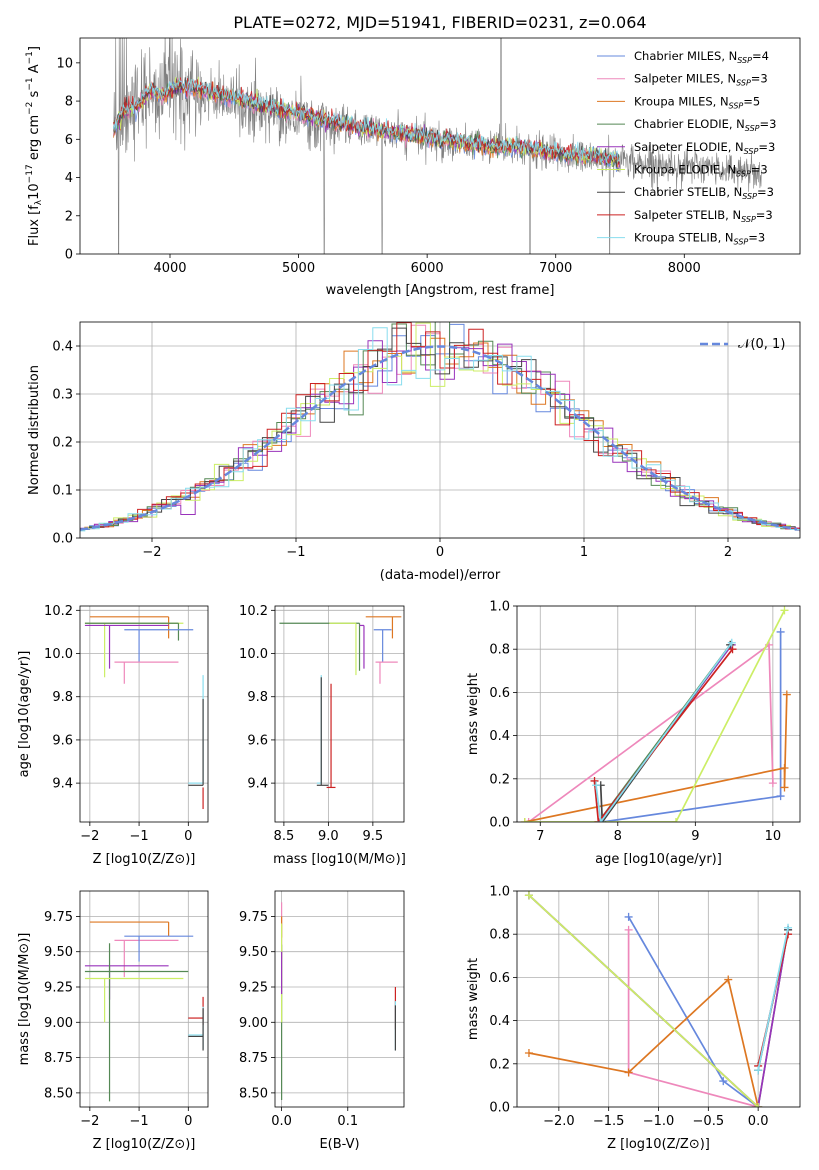 This screenshot has height=1170, width=819. Describe the element at coordinates (499, 736) in the screenshot. I see `y-tick-label: 0.4` at that location.